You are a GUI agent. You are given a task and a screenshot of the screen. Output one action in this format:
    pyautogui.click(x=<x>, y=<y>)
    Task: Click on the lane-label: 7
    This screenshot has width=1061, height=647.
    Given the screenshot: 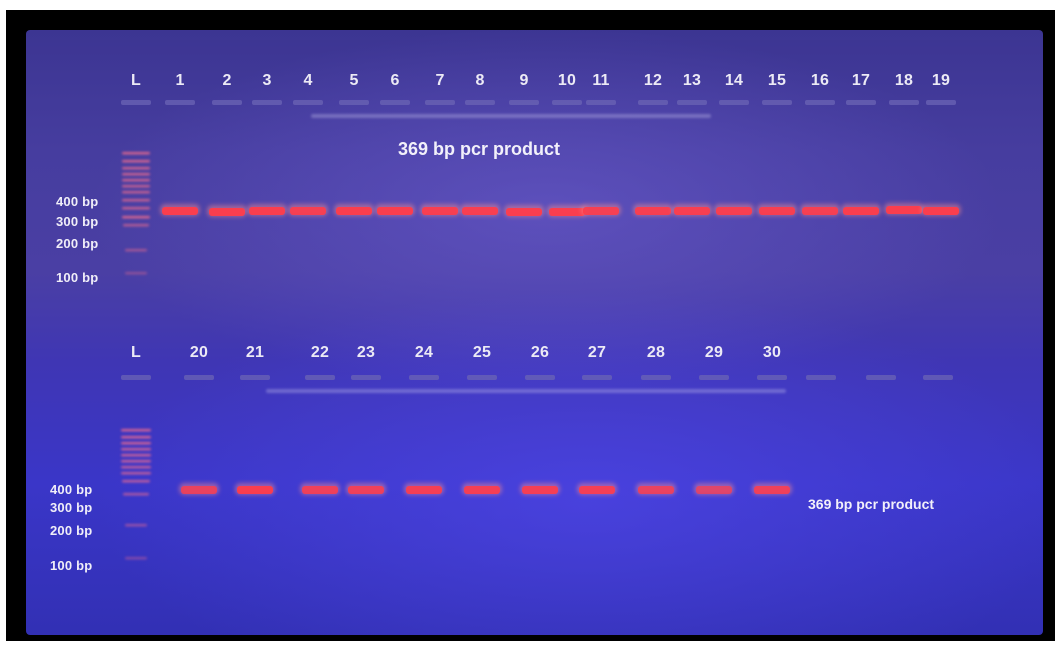 What is the action you would take?
    pyautogui.click(x=440, y=80)
    